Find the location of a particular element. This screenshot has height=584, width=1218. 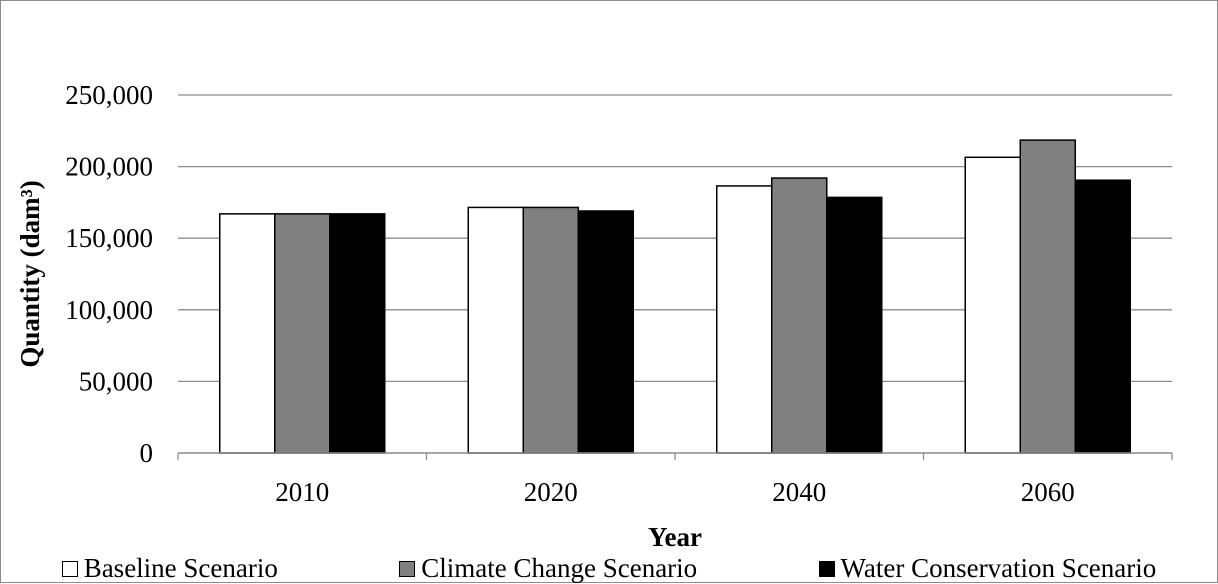

legend-item: Baseline Scenario is located at coordinates (169, 568).